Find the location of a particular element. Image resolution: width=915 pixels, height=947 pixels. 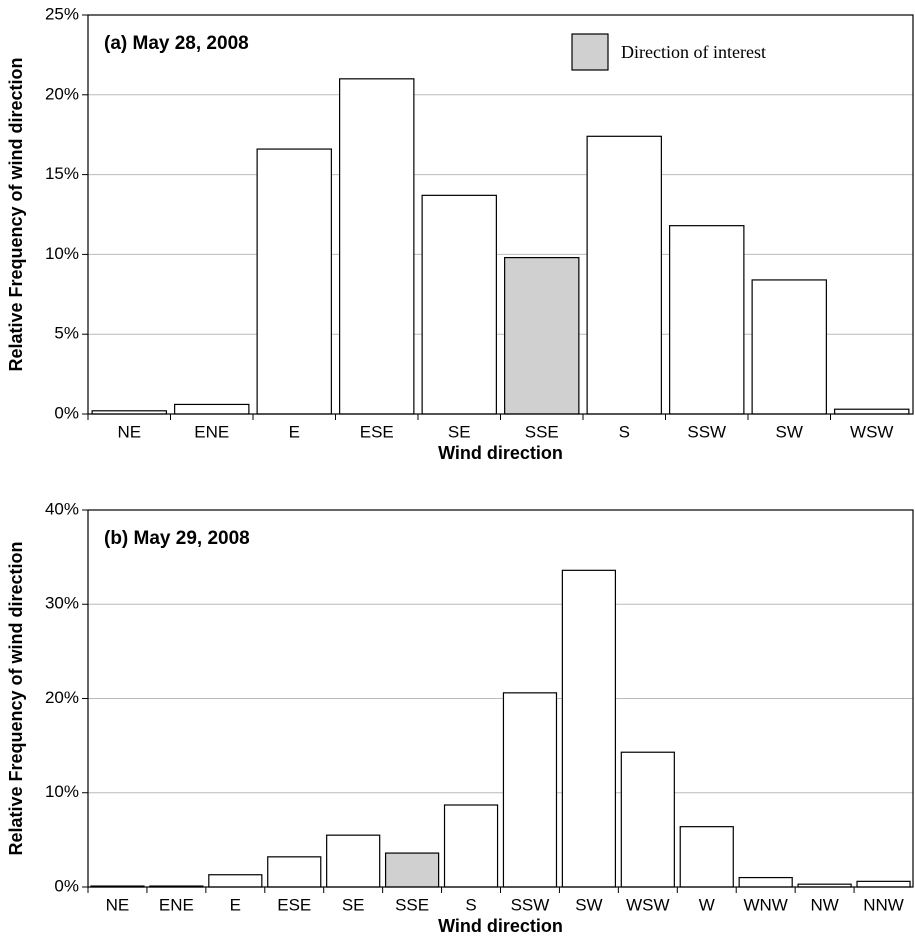

legend-label: Direction of interest is located at coordinates (693, 52).